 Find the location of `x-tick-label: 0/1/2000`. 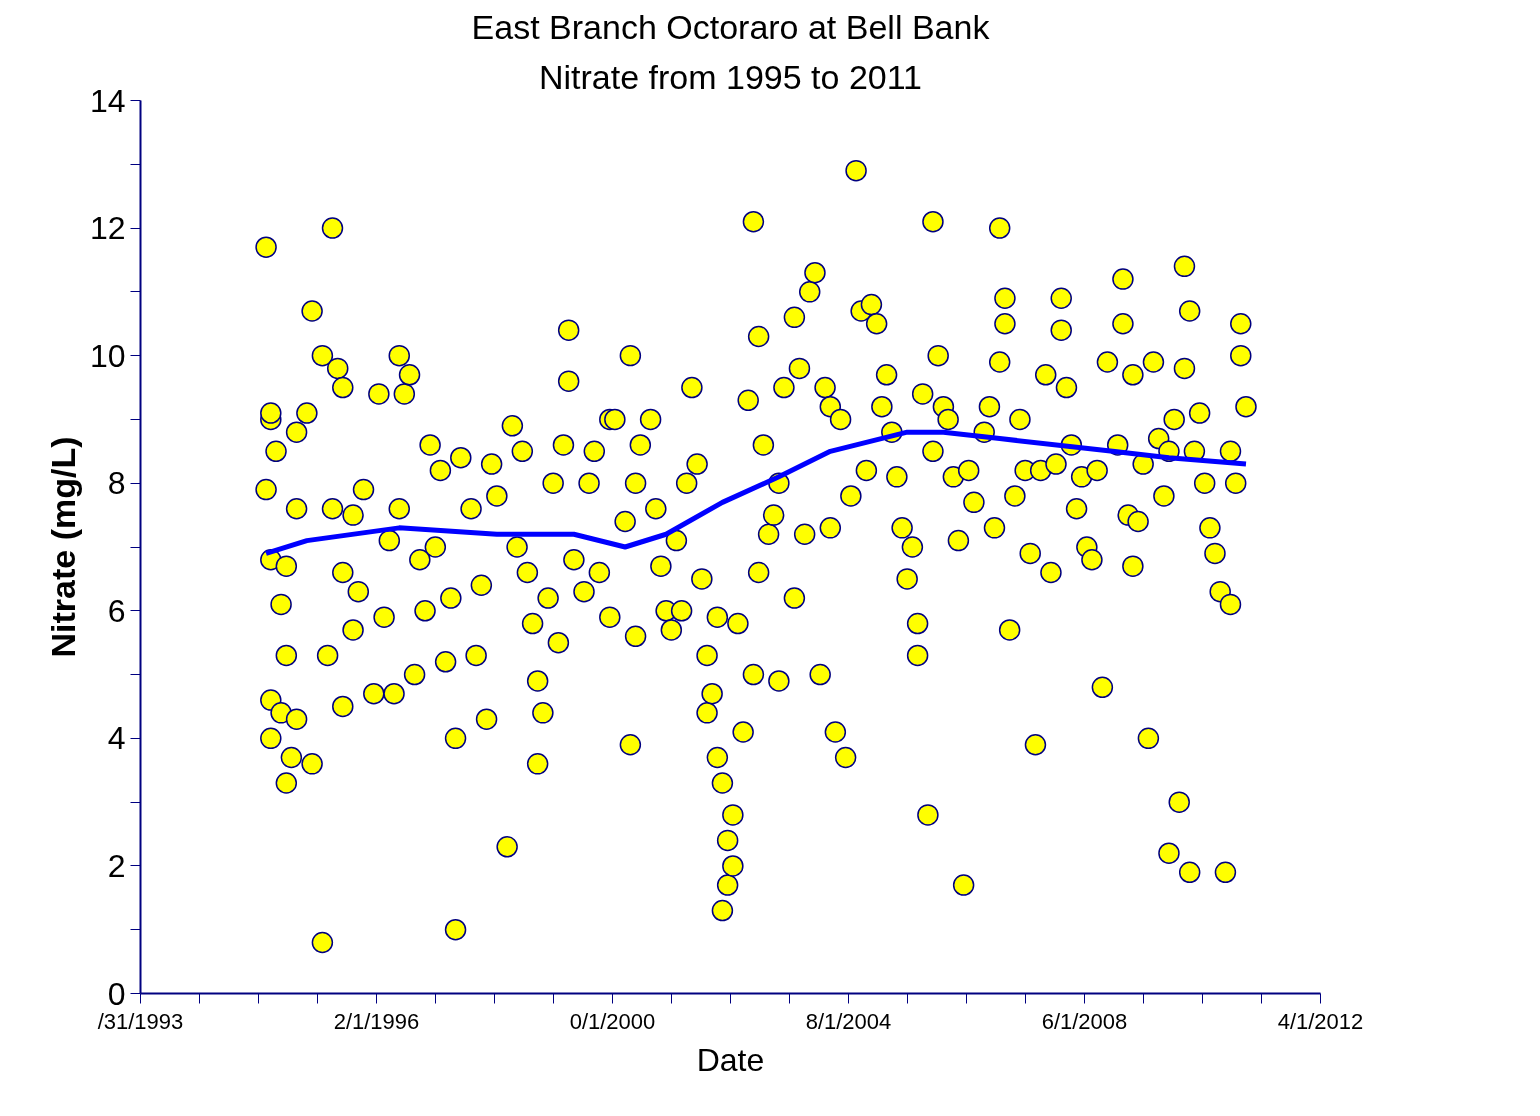

x-tick-label: 0/1/2000 is located at coordinates (612, 1021).